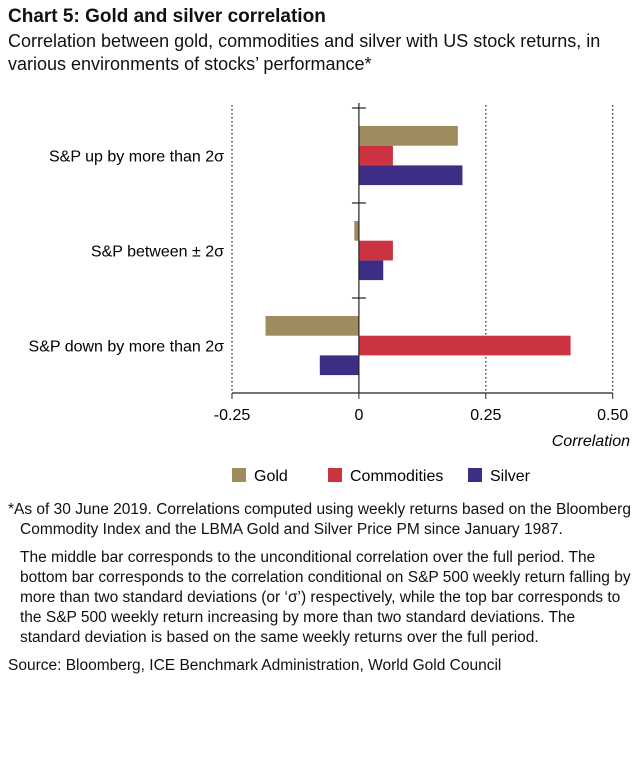  What do you see at coordinates (239, 475) in the screenshot?
I see `legend-swatch-gold` at bounding box center [239, 475].